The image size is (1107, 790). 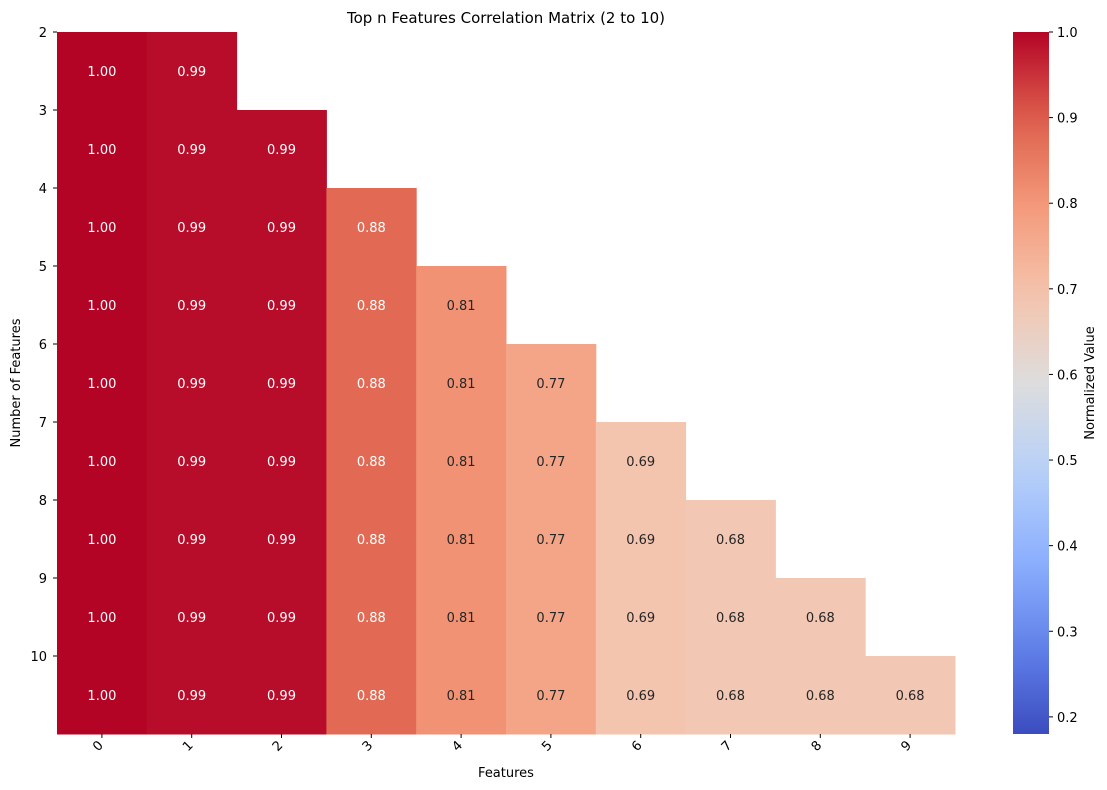 I want to click on colorbar-tick-label: 0.9, so click(x=1067, y=119).